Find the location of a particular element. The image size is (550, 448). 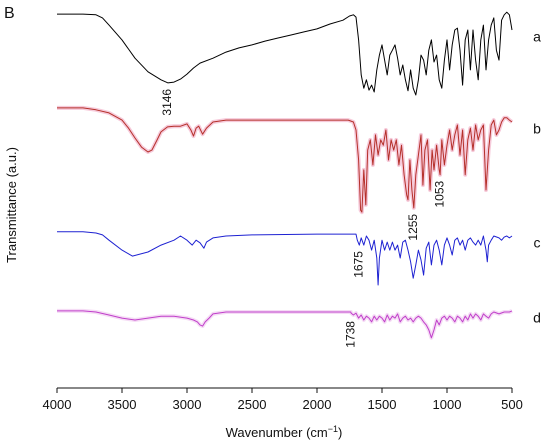

series-label-a: a is located at coordinates (537, 37).